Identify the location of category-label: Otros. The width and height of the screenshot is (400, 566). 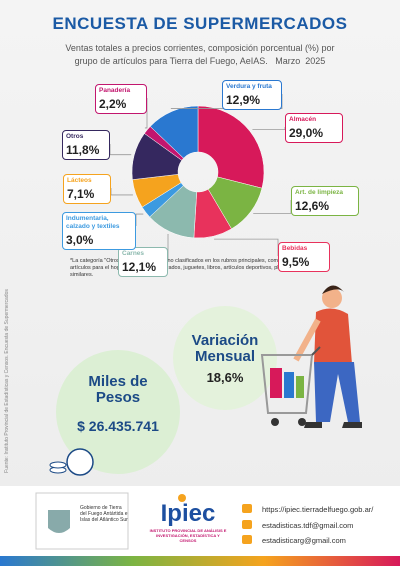
(75, 136).